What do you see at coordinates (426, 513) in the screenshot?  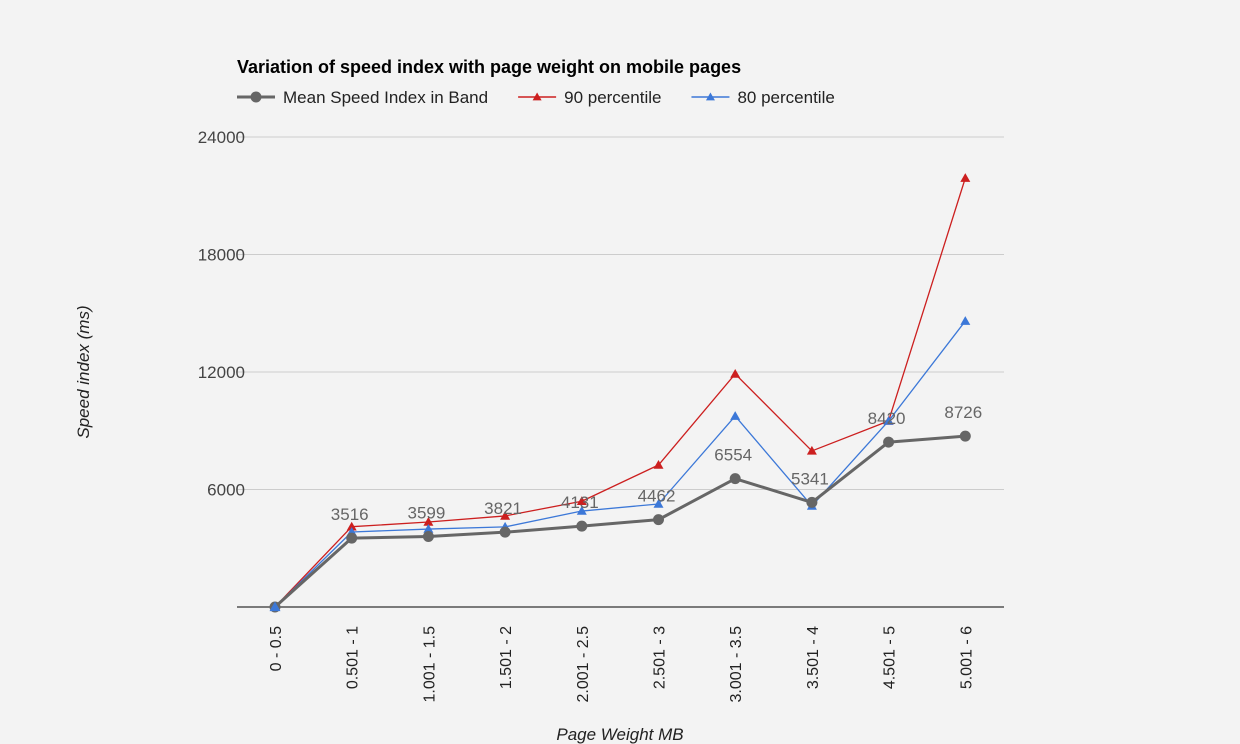 I see `data-label: 3599` at bounding box center [426, 513].